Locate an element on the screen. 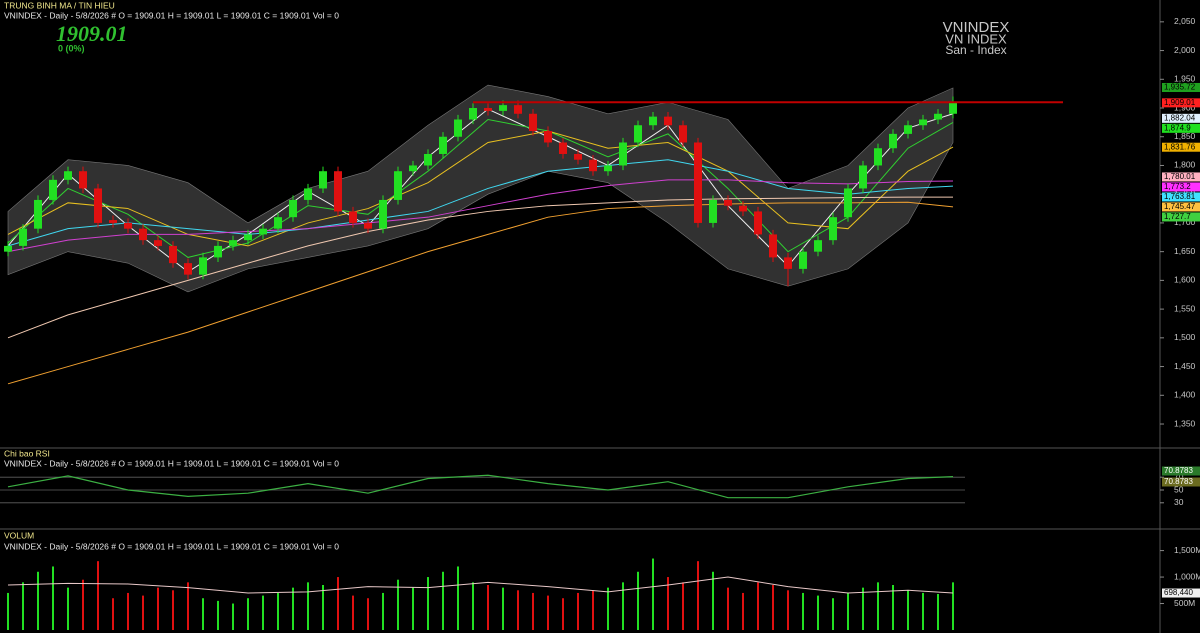  price-label: 1,874.9 is located at coordinates (1177, 127).